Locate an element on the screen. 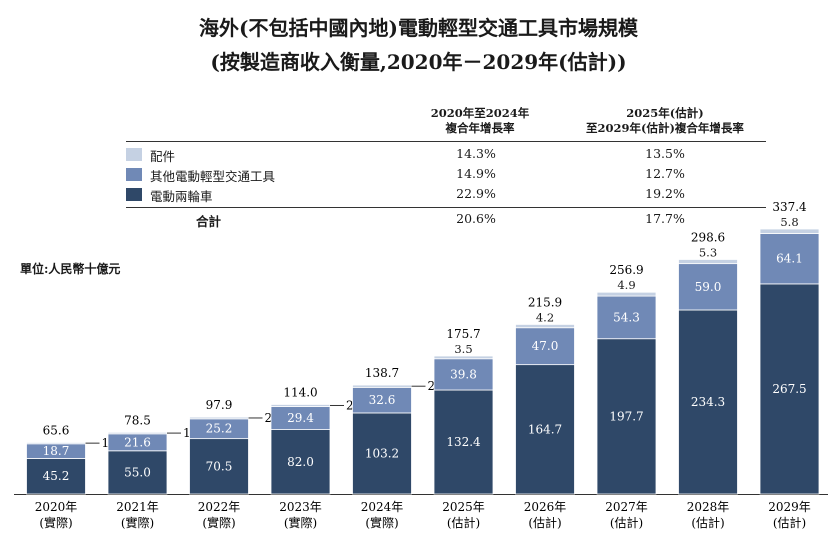 The image size is (837, 546). cagr1-other-vehicles: 14.9% is located at coordinates (476, 173).